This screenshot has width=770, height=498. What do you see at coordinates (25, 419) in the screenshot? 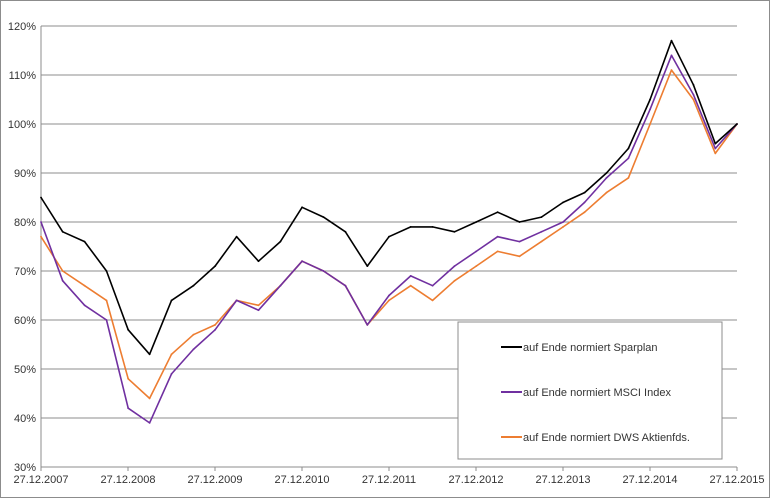
I see `y-tick-label: 40%` at bounding box center [25, 419].